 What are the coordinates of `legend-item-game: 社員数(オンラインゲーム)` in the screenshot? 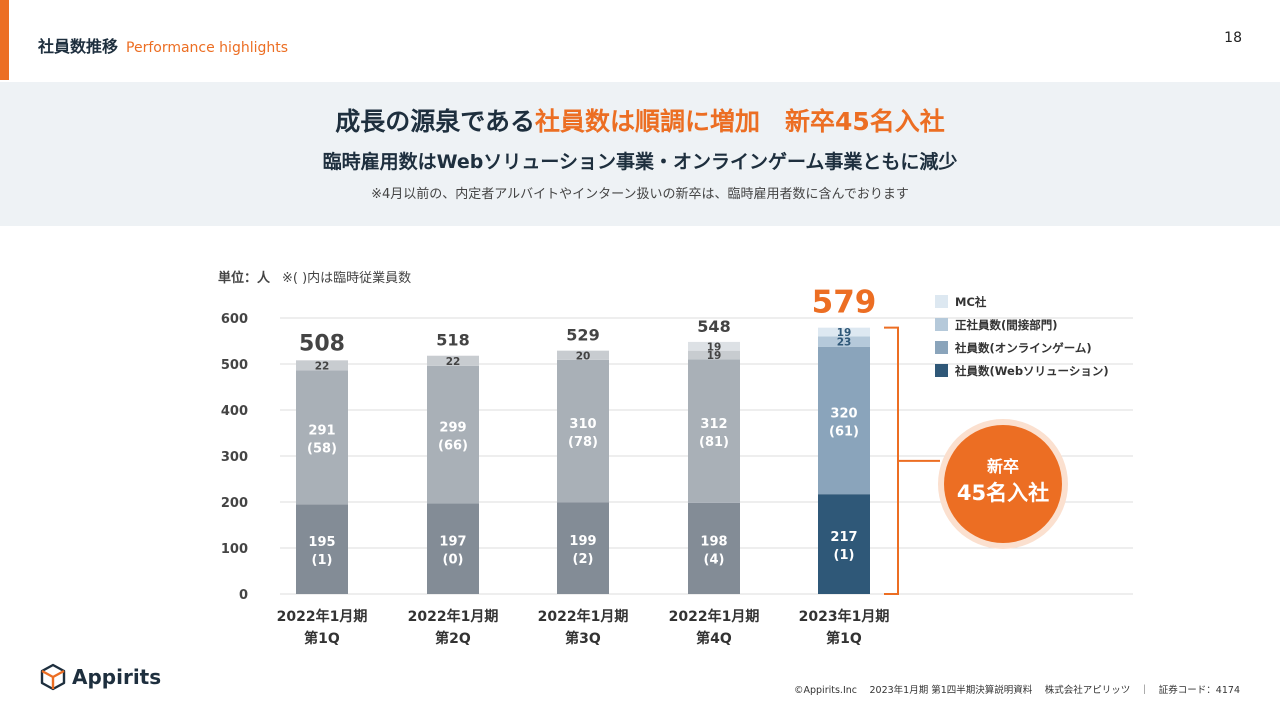 It's located at (1022, 347).